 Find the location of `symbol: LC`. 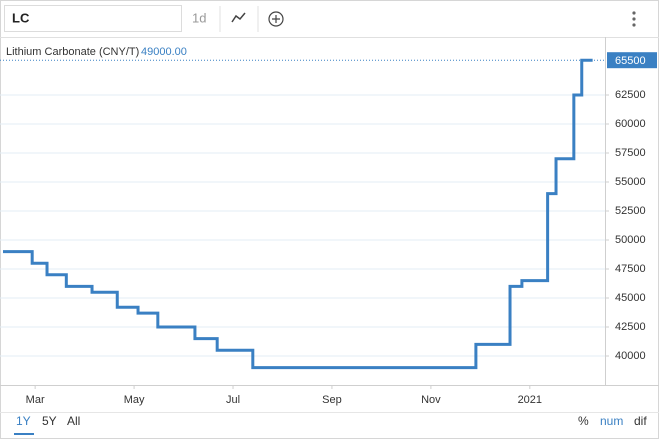

symbol: LC is located at coordinates (21, 17).